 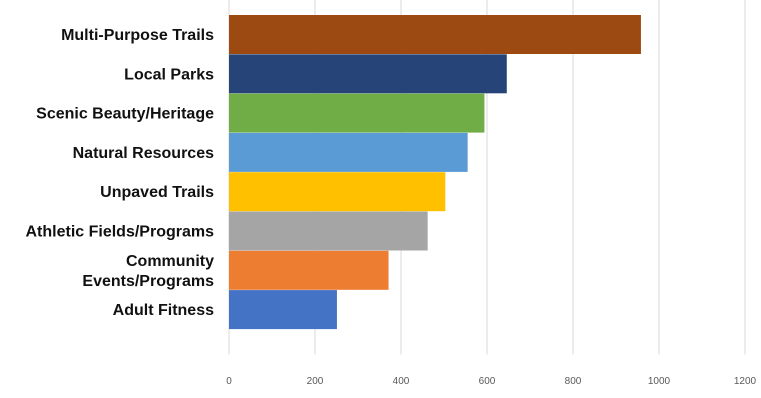 I want to click on category-label-line: Unpaved Trails, so click(x=157, y=192).